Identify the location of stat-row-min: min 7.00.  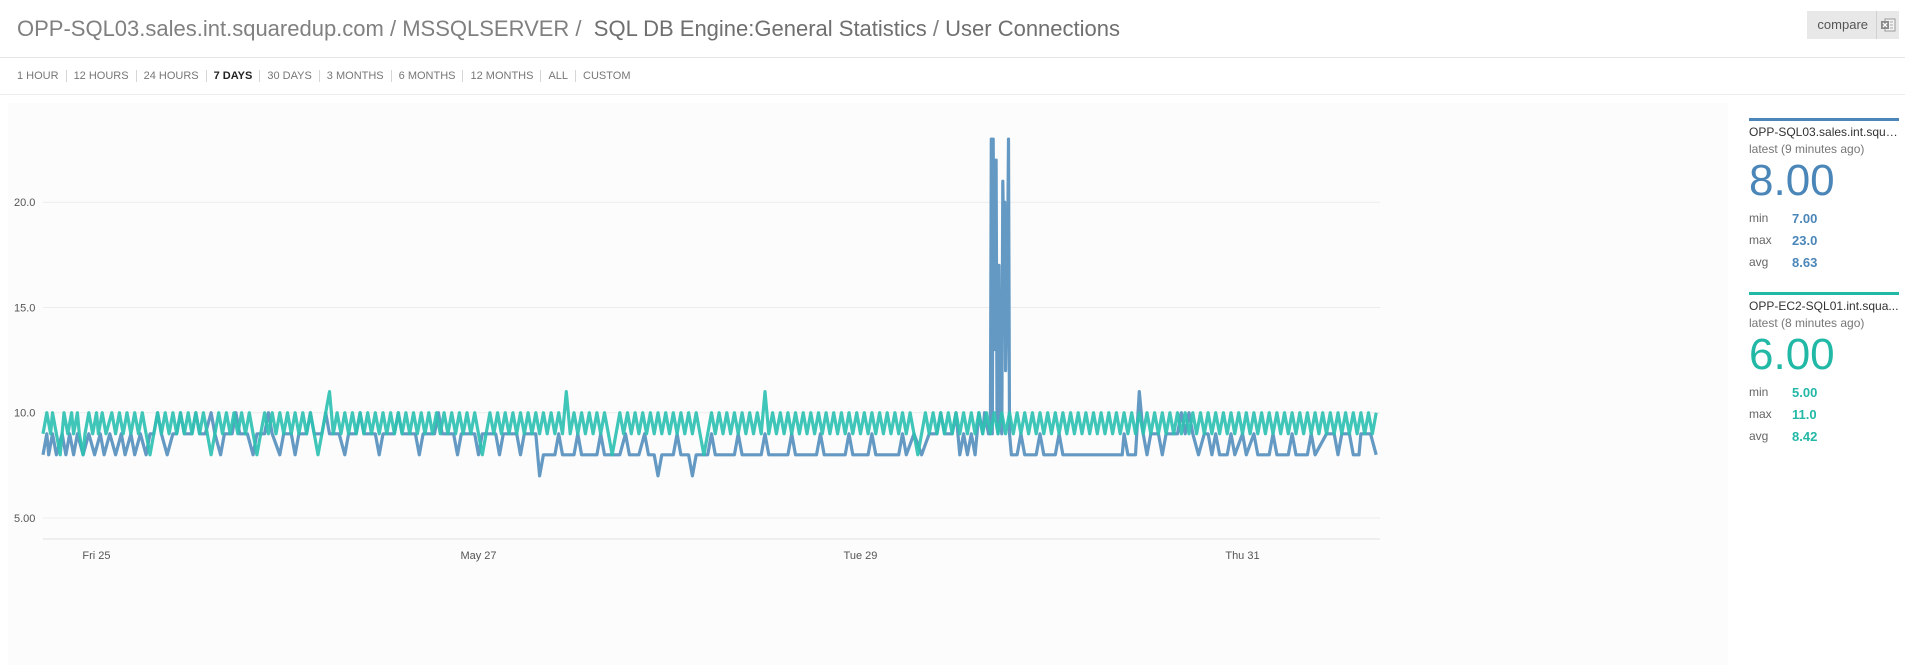
(1824, 218).